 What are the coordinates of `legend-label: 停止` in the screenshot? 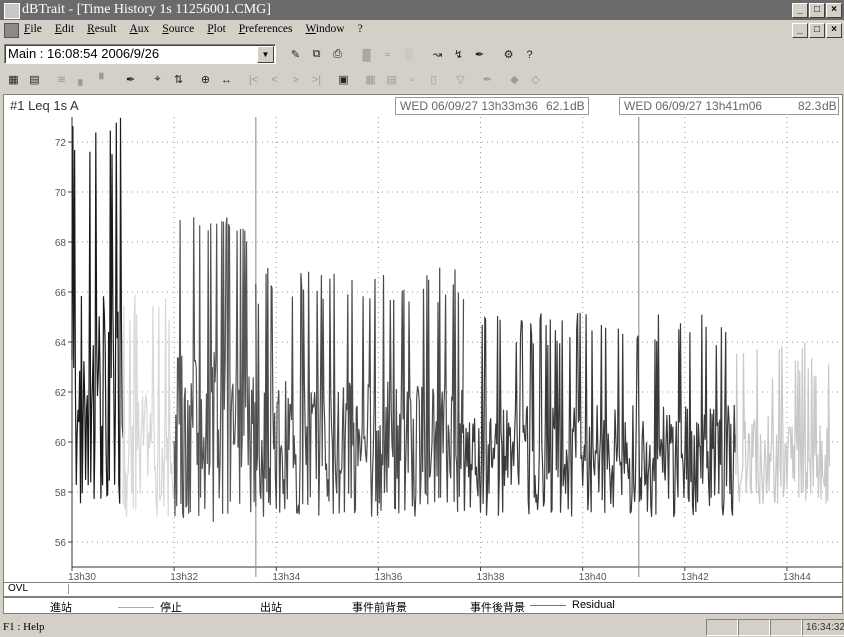 It's located at (171, 608).